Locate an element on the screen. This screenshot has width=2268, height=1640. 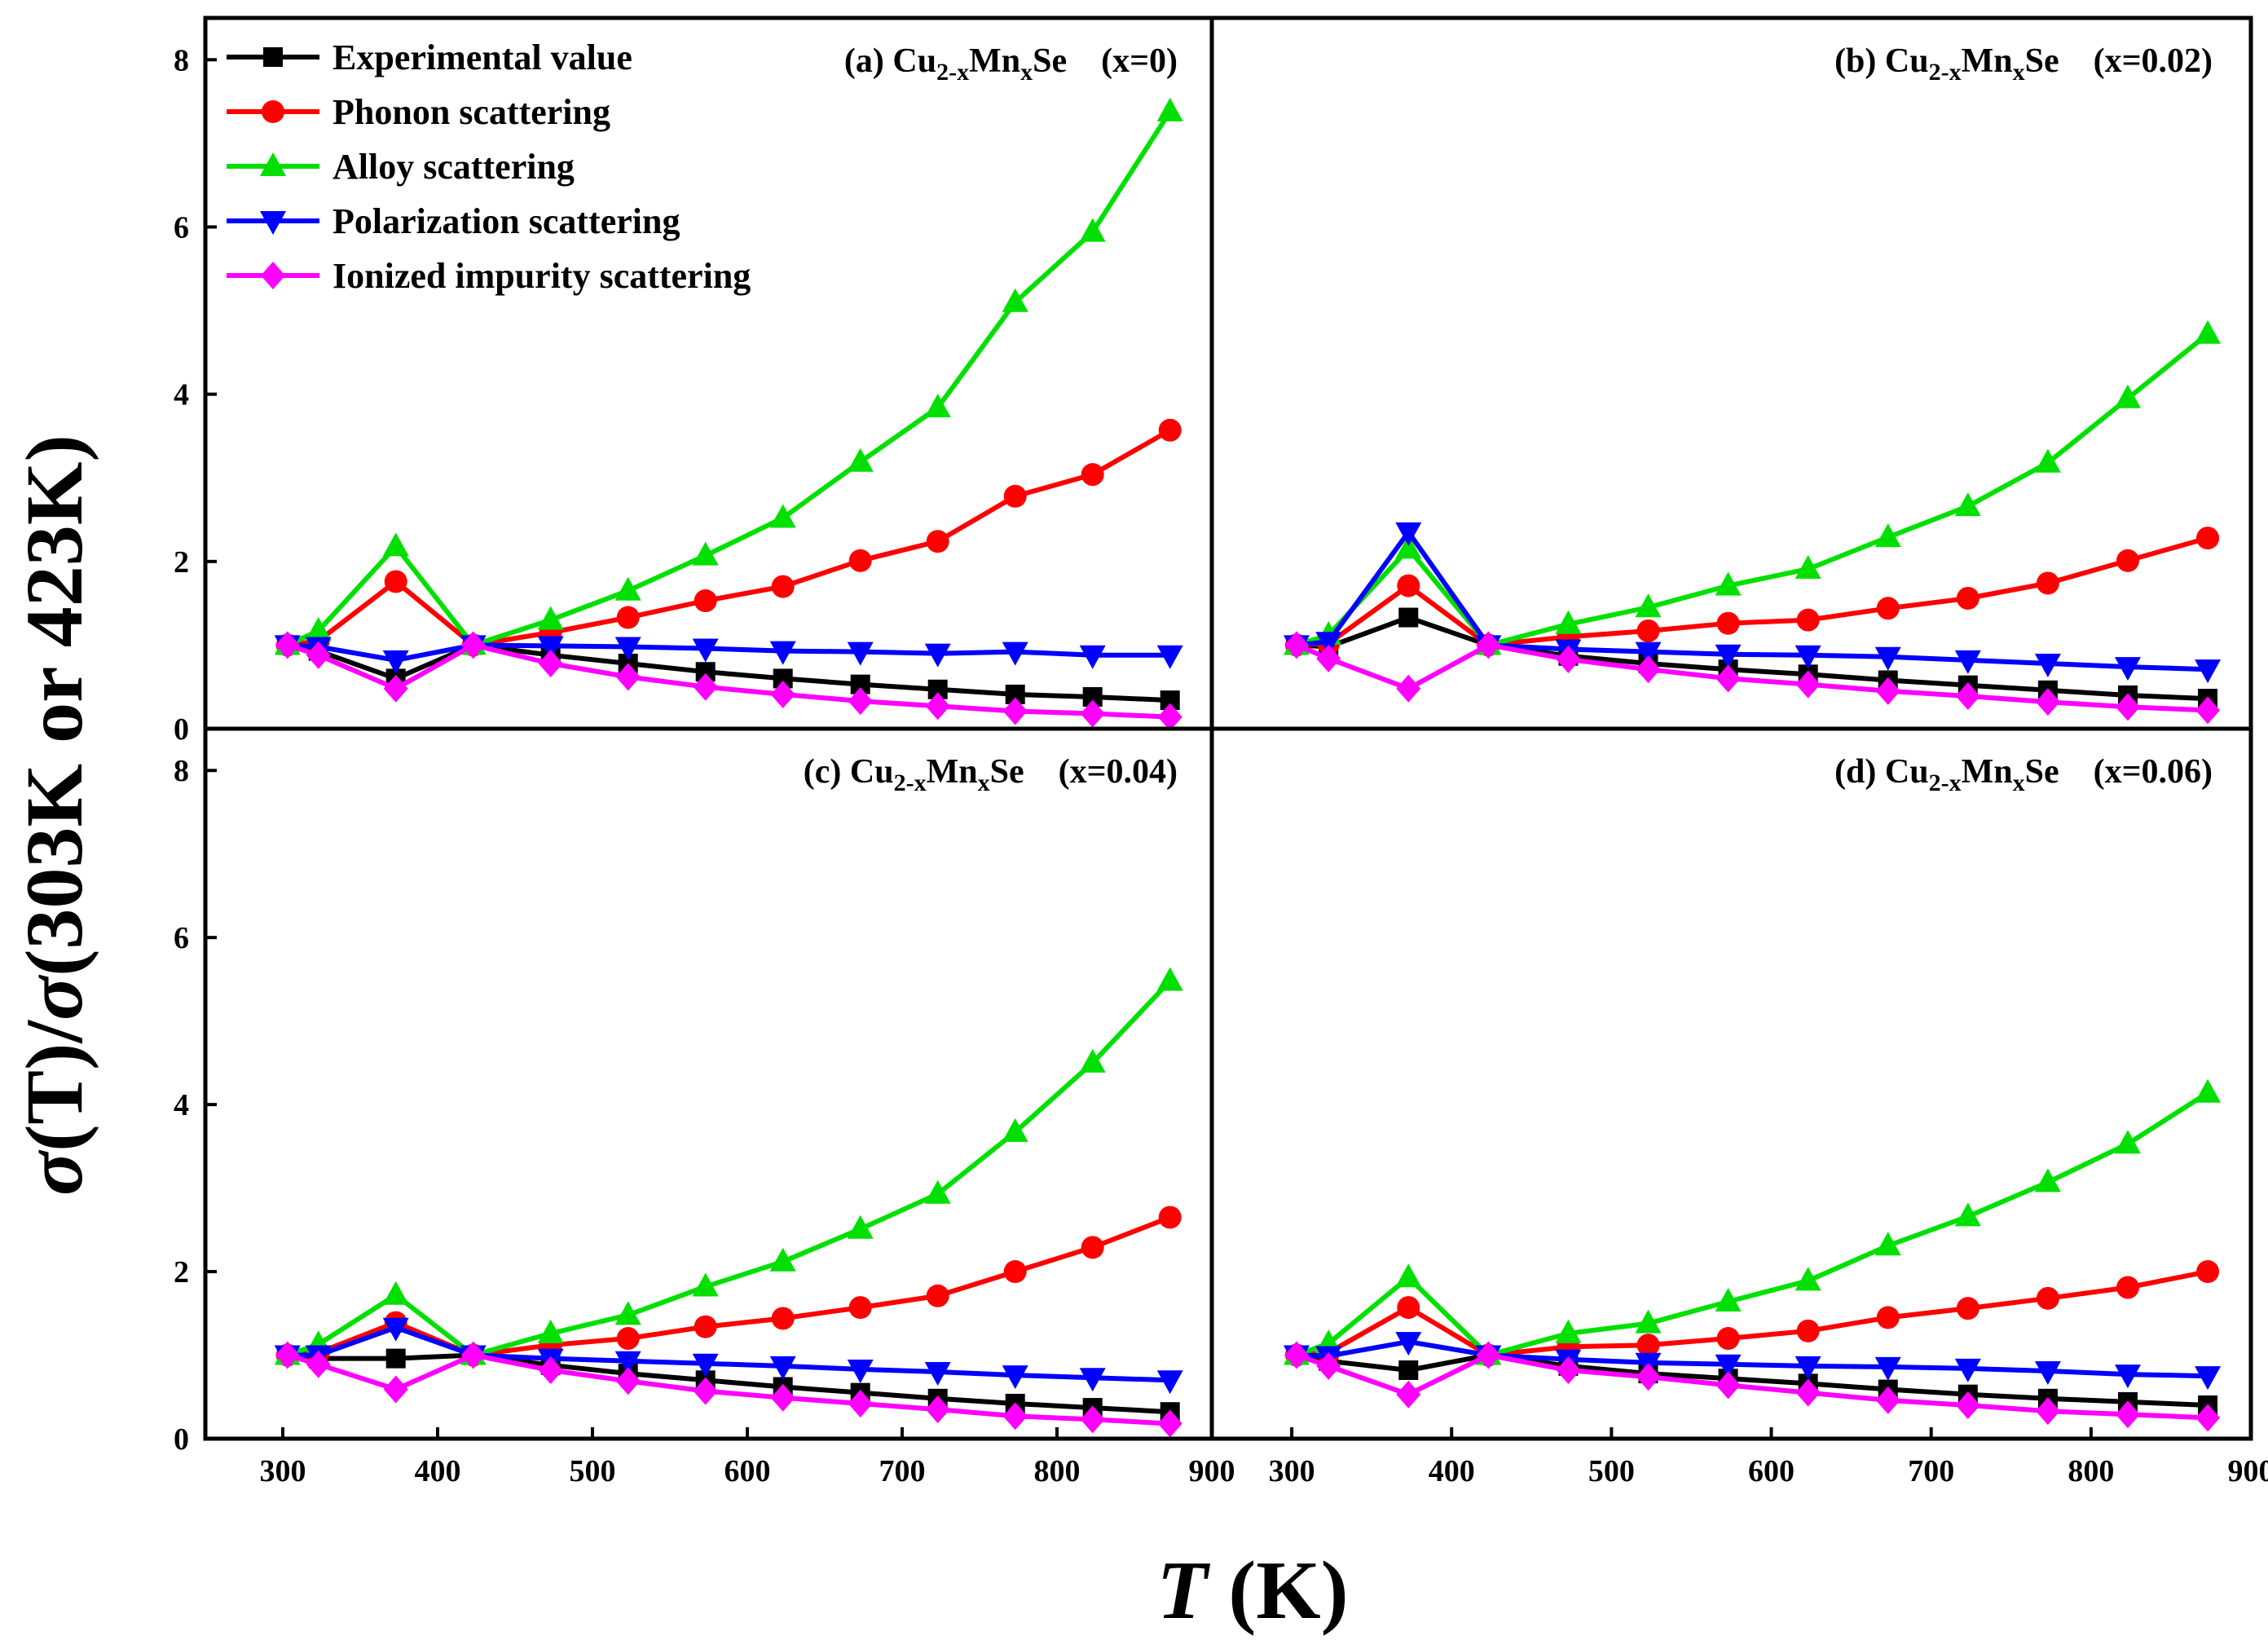
x-tick-label: 800 is located at coordinates (1058, 1471).